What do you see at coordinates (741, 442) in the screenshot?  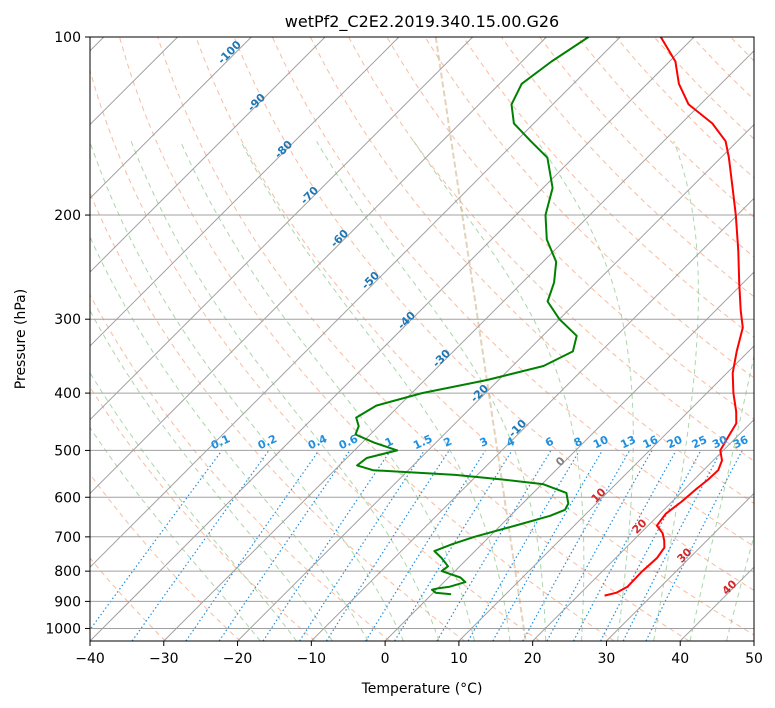 I see `mixing-ratio-label: 36` at bounding box center [741, 442].